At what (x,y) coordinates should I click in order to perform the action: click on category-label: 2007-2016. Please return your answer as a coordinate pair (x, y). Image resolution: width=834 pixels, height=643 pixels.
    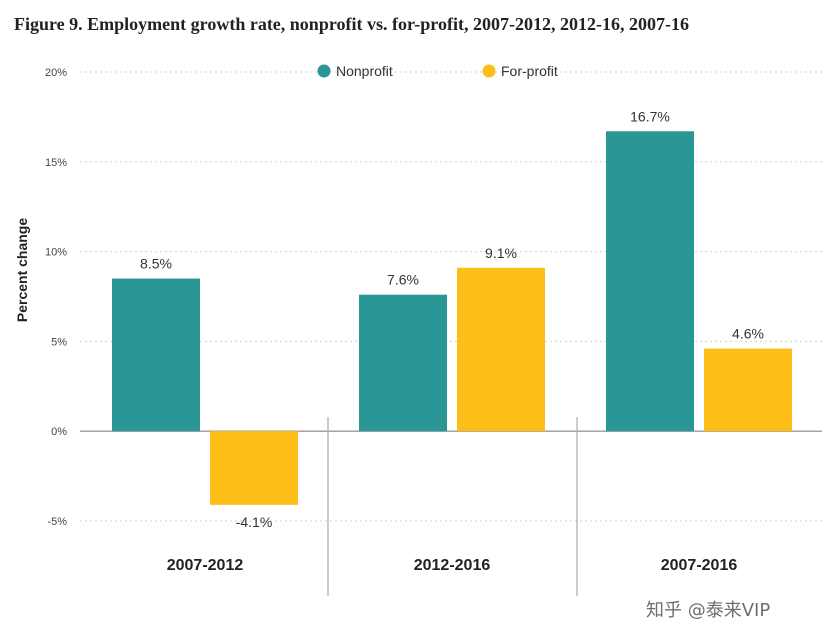
    Looking at the image, I should click on (699, 565).